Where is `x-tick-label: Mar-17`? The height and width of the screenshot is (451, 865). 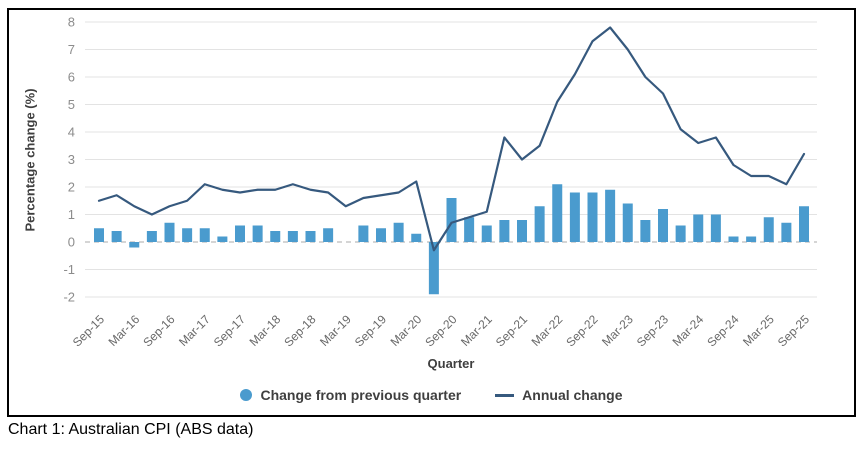
x-tick-label: Mar-17 is located at coordinates (194, 330).